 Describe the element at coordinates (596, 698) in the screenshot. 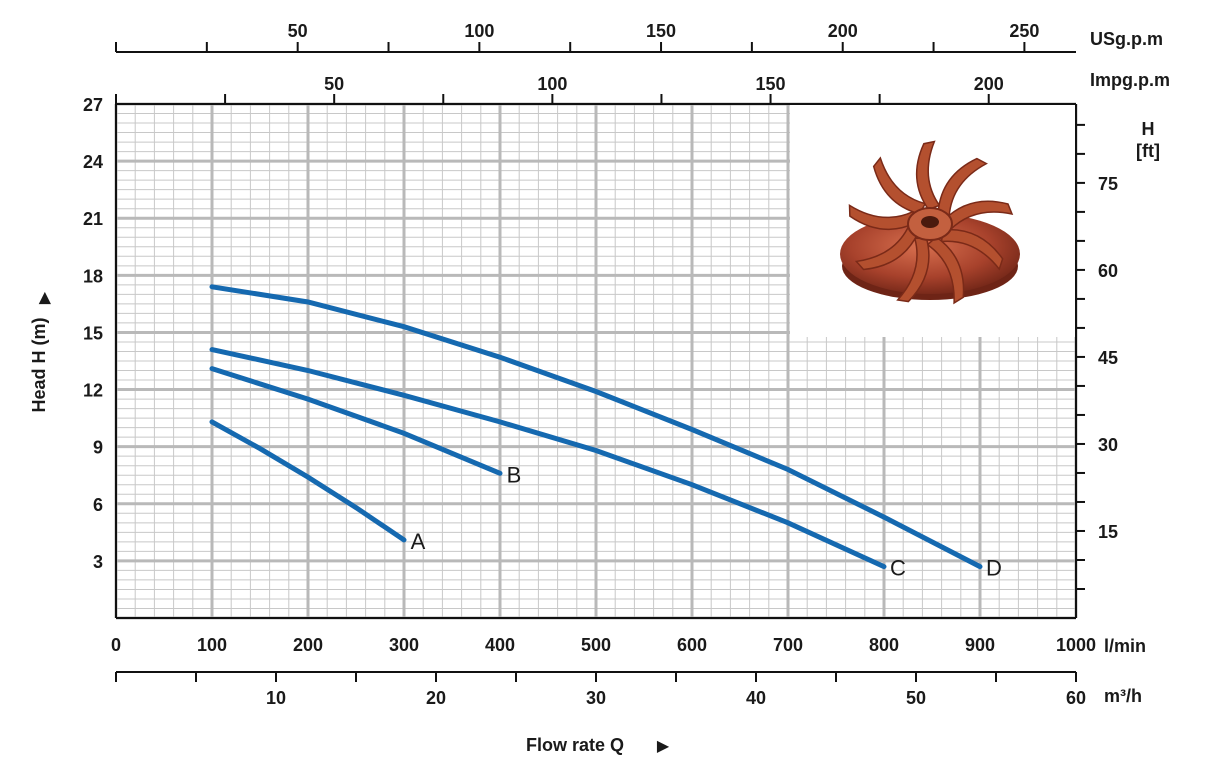

I see `m3h-axis-label: 30` at that location.